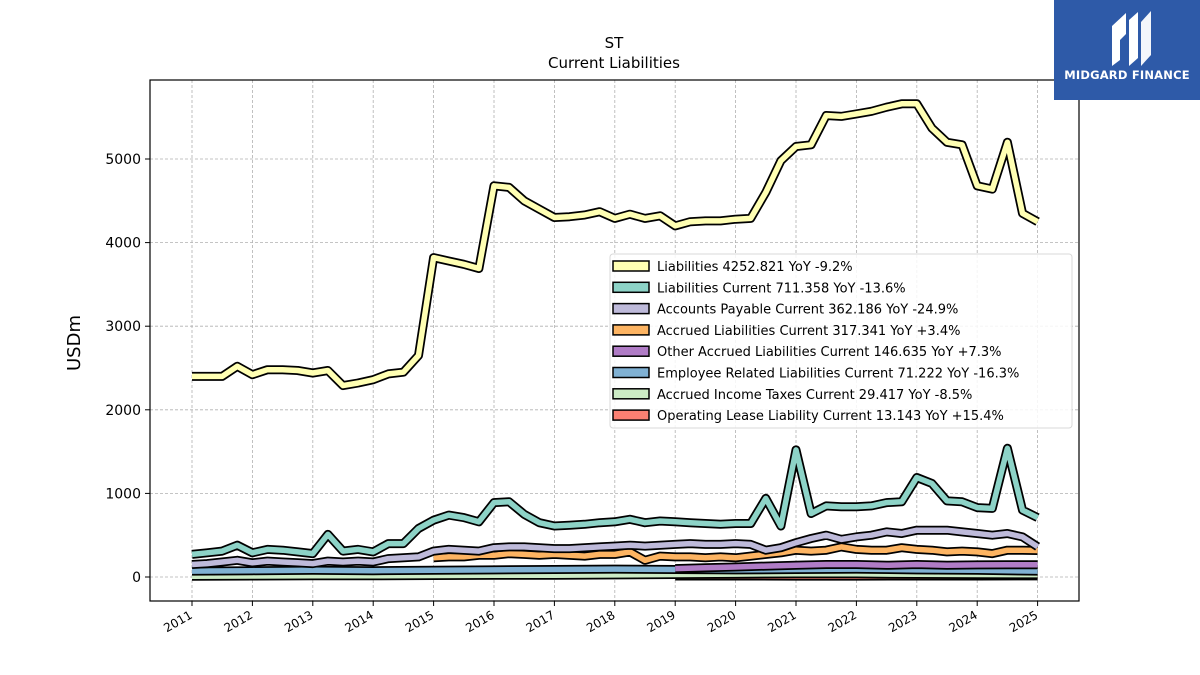 Image resolution: width=1200 pixels, height=675 pixels. I want to click on y-tick-label: 2000, so click(123, 411).